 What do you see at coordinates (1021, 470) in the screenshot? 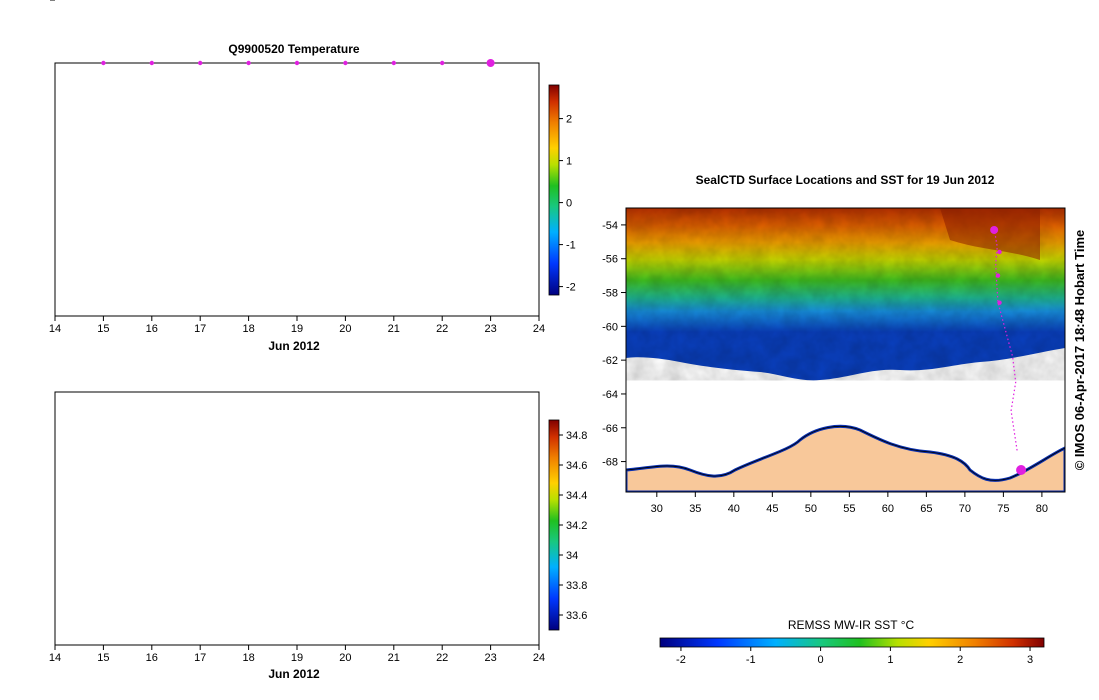
I see `last-location-marker` at bounding box center [1021, 470].